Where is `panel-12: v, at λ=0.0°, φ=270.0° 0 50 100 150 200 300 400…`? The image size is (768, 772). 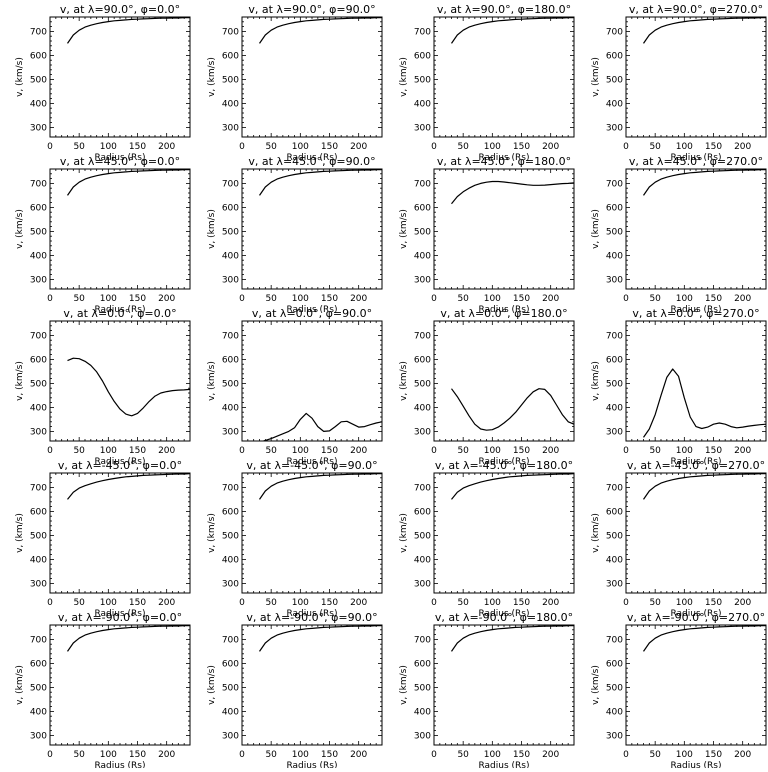
panel-12: v, at λ=0.0°, φ=270.0° 0 50 100 150 200 300 400… is located at coordinates (679, 387).